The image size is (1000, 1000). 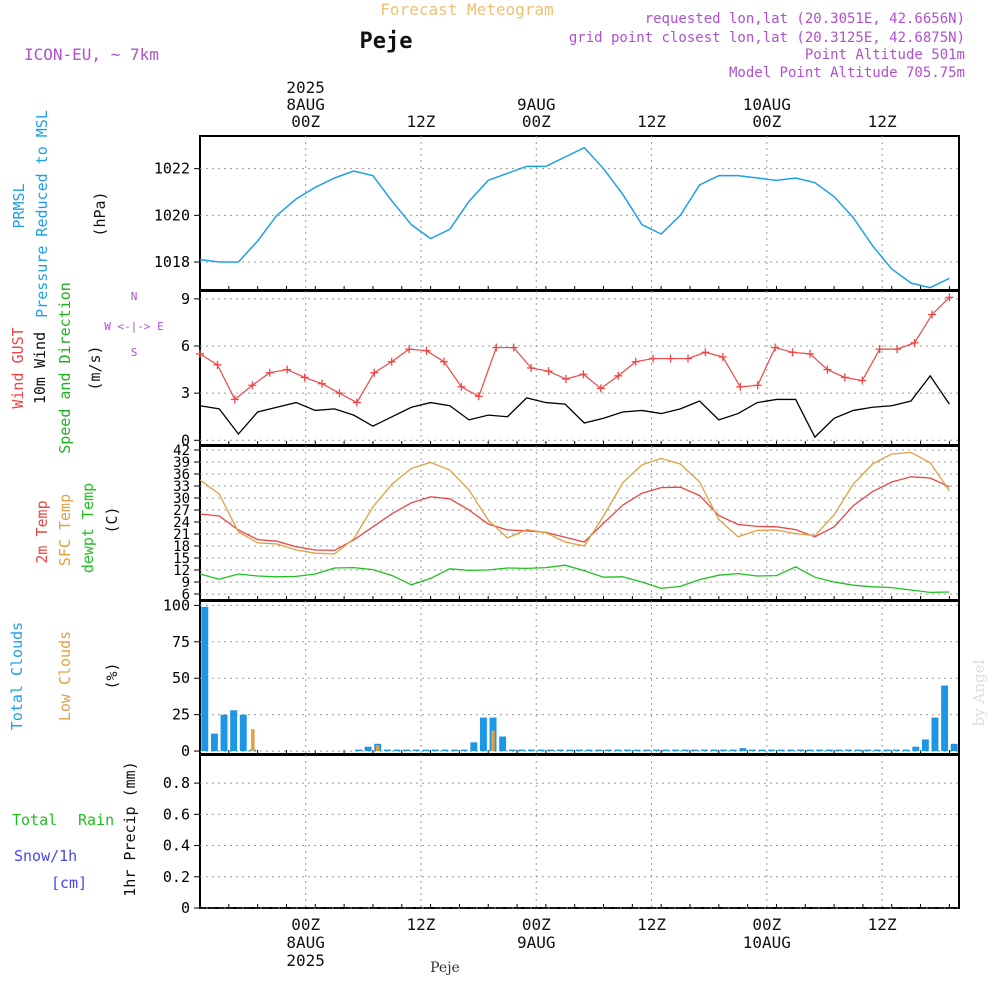 I want to click on wind-ytick-label: 0, so click(x=185, y=440).